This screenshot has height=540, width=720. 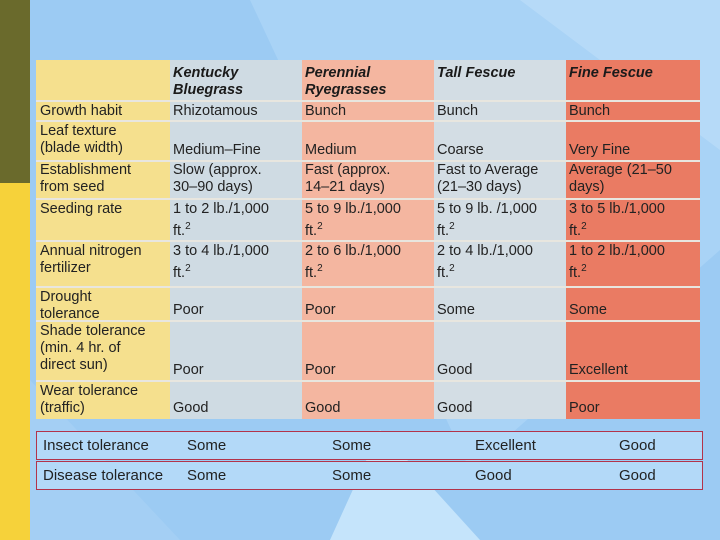 I want to click on table-cell: Rhizotamous, so click(x=215, y=111).